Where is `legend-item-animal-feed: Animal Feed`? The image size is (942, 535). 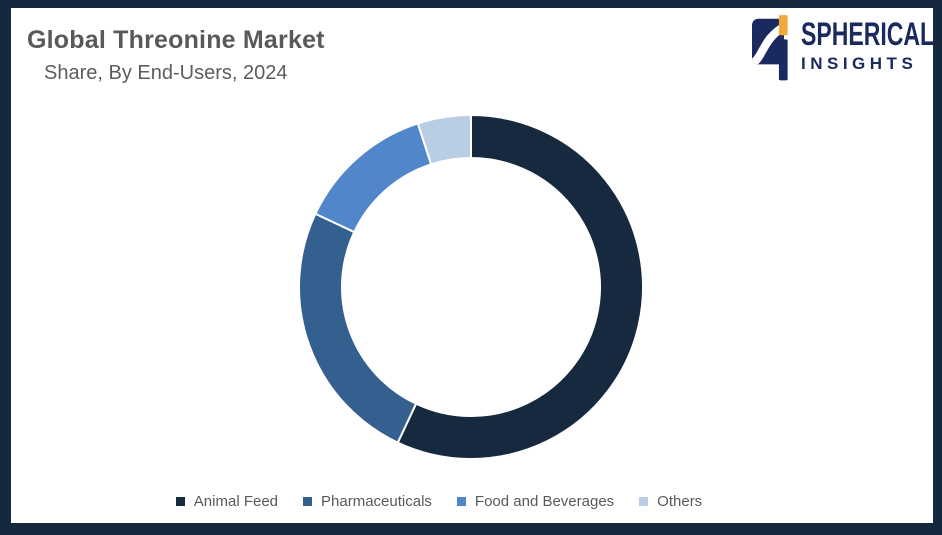 legend-item-animal-feed: Animal Feed is located at coordinates (227, 501).